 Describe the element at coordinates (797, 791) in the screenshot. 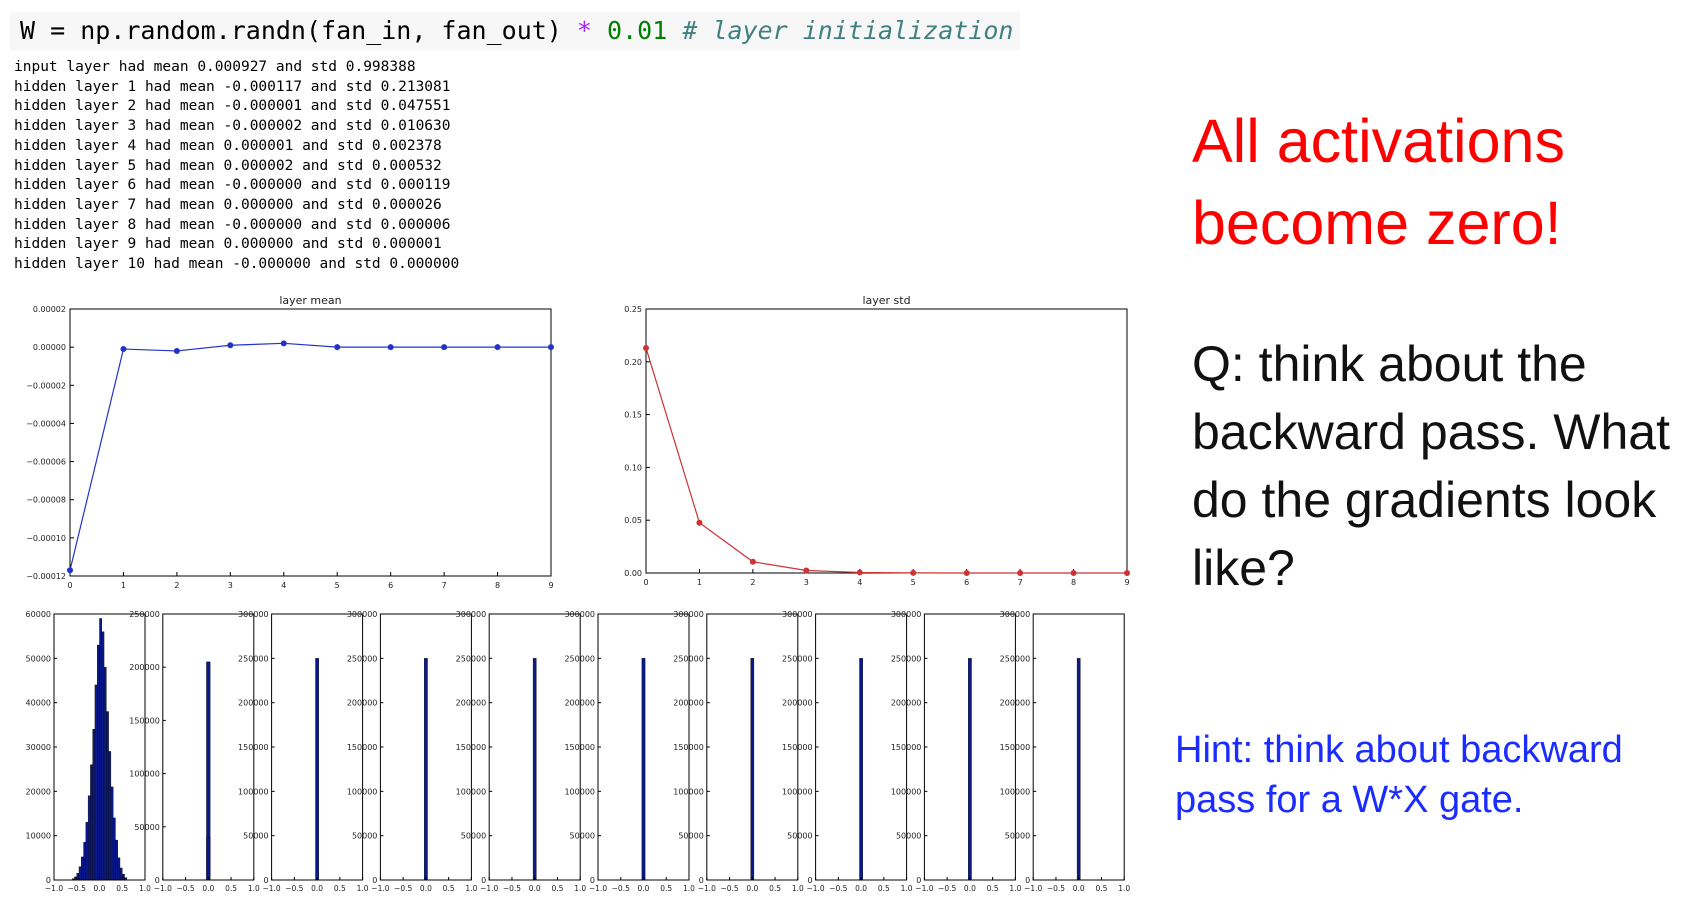

I see `hist-8-ytick-label: 100000` at that location.